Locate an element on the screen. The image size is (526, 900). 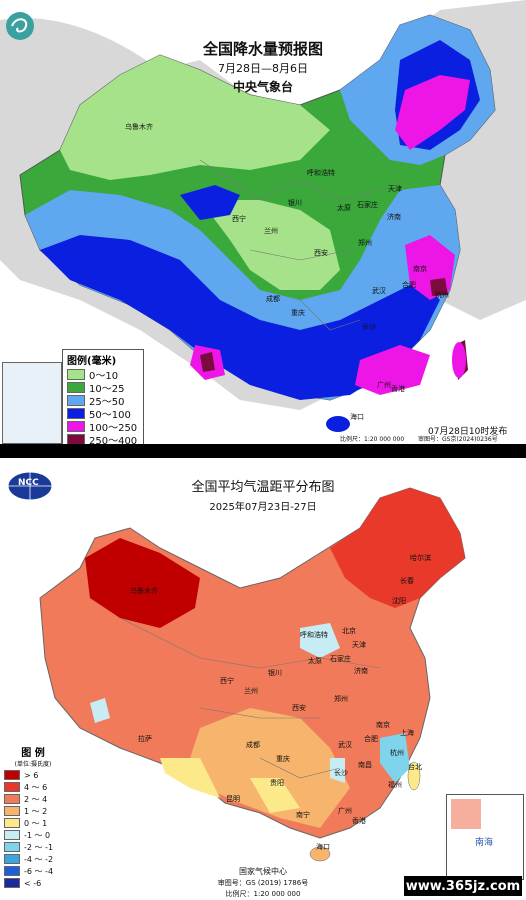
legend-label: 25～50 is located at coordinates (107, 402).